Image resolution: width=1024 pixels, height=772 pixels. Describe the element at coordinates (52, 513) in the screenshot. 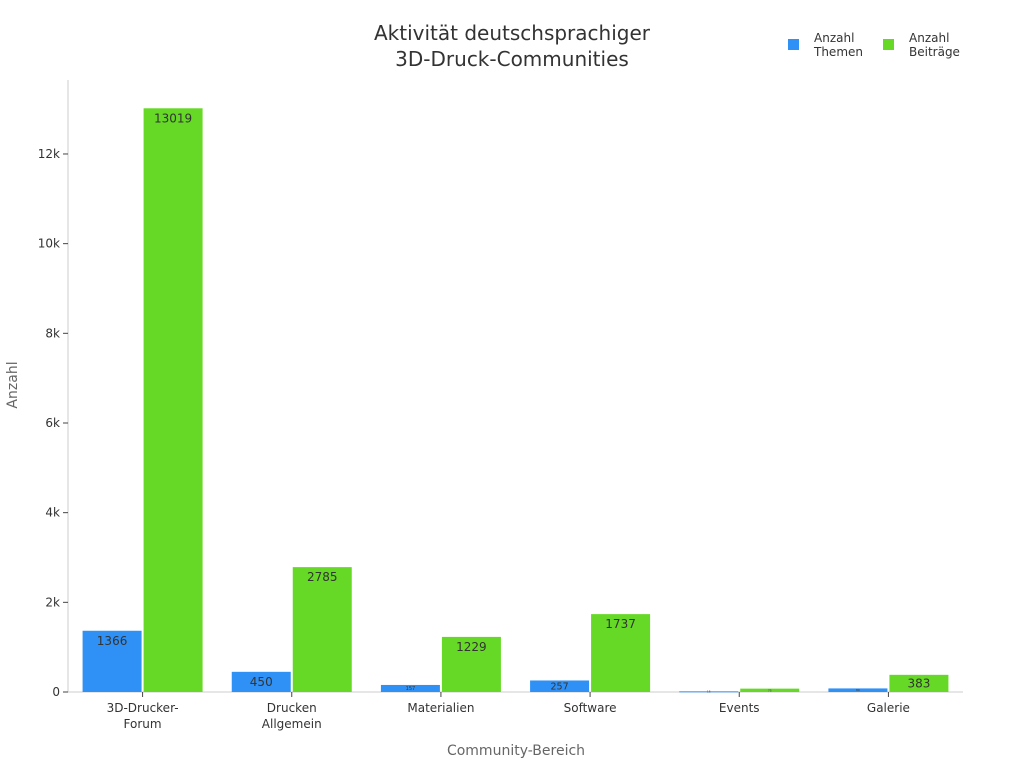

I see `y-tick-label: 4k` at that location.